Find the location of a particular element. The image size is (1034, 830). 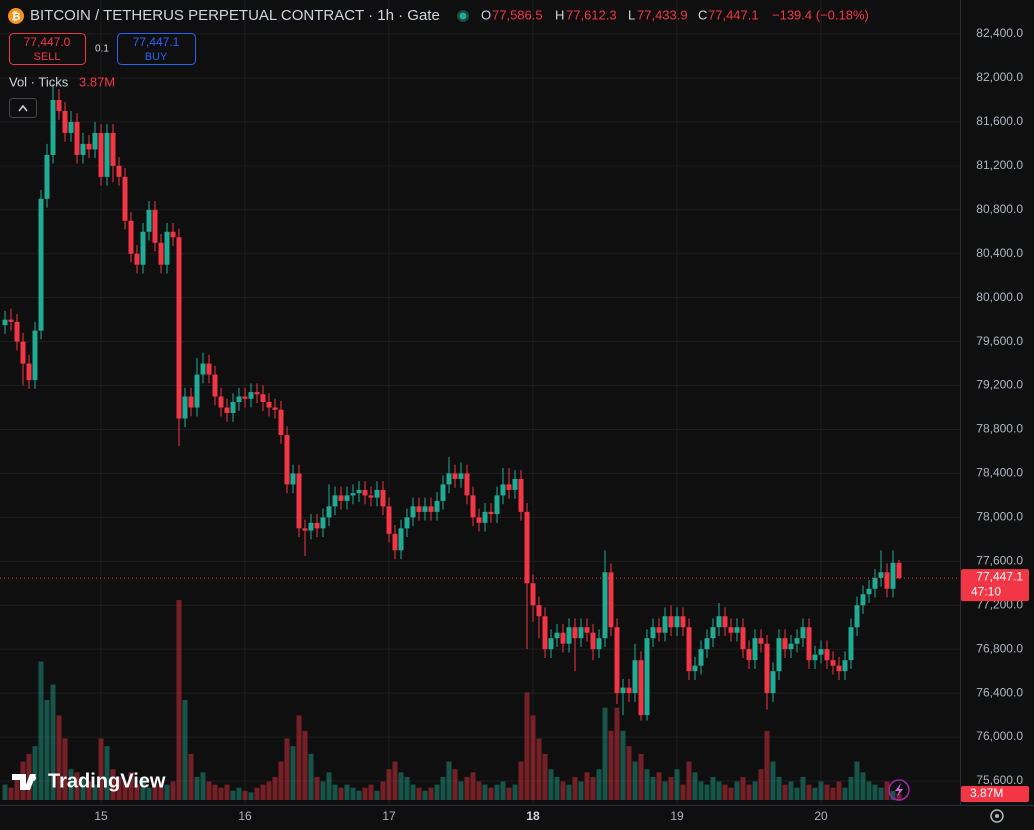

sell-button is located at coordinates (47, 49).